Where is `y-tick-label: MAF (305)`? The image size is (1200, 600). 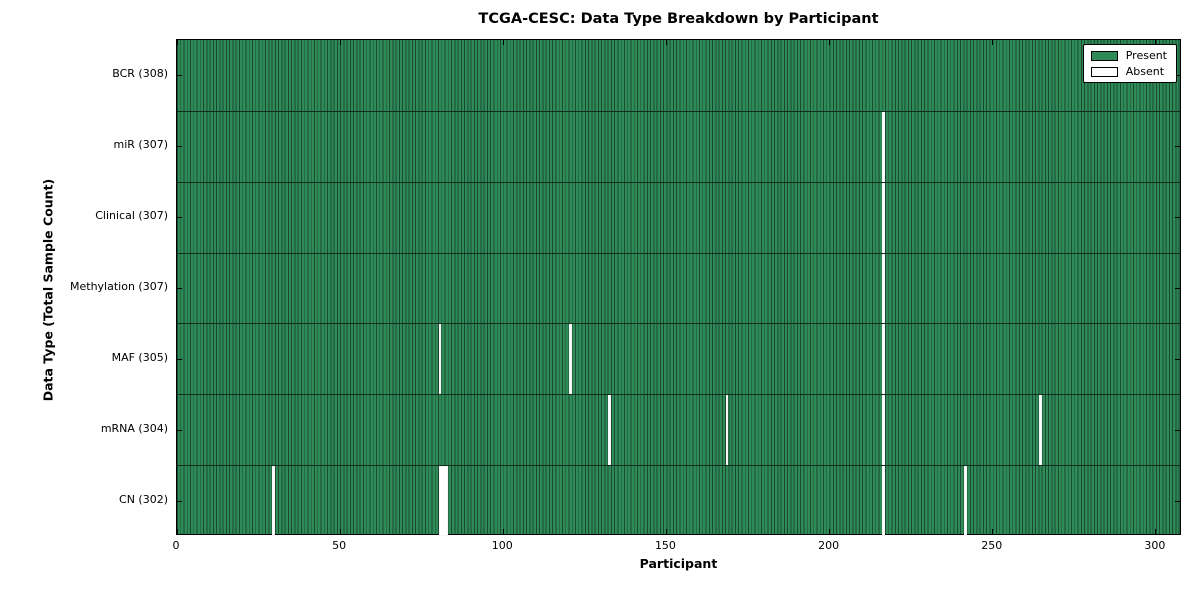
y-tick-label: MAF (305) is located at coordinates (139, 357).